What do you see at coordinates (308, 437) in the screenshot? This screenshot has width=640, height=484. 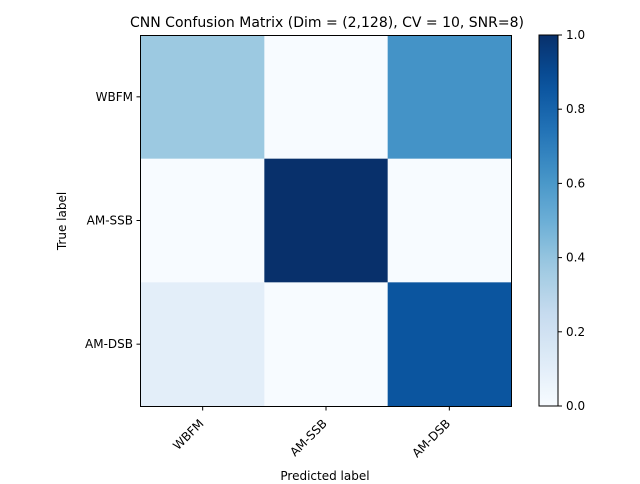 I see `x-tick-label: AM-SSB` at bounding box center [308, 437].